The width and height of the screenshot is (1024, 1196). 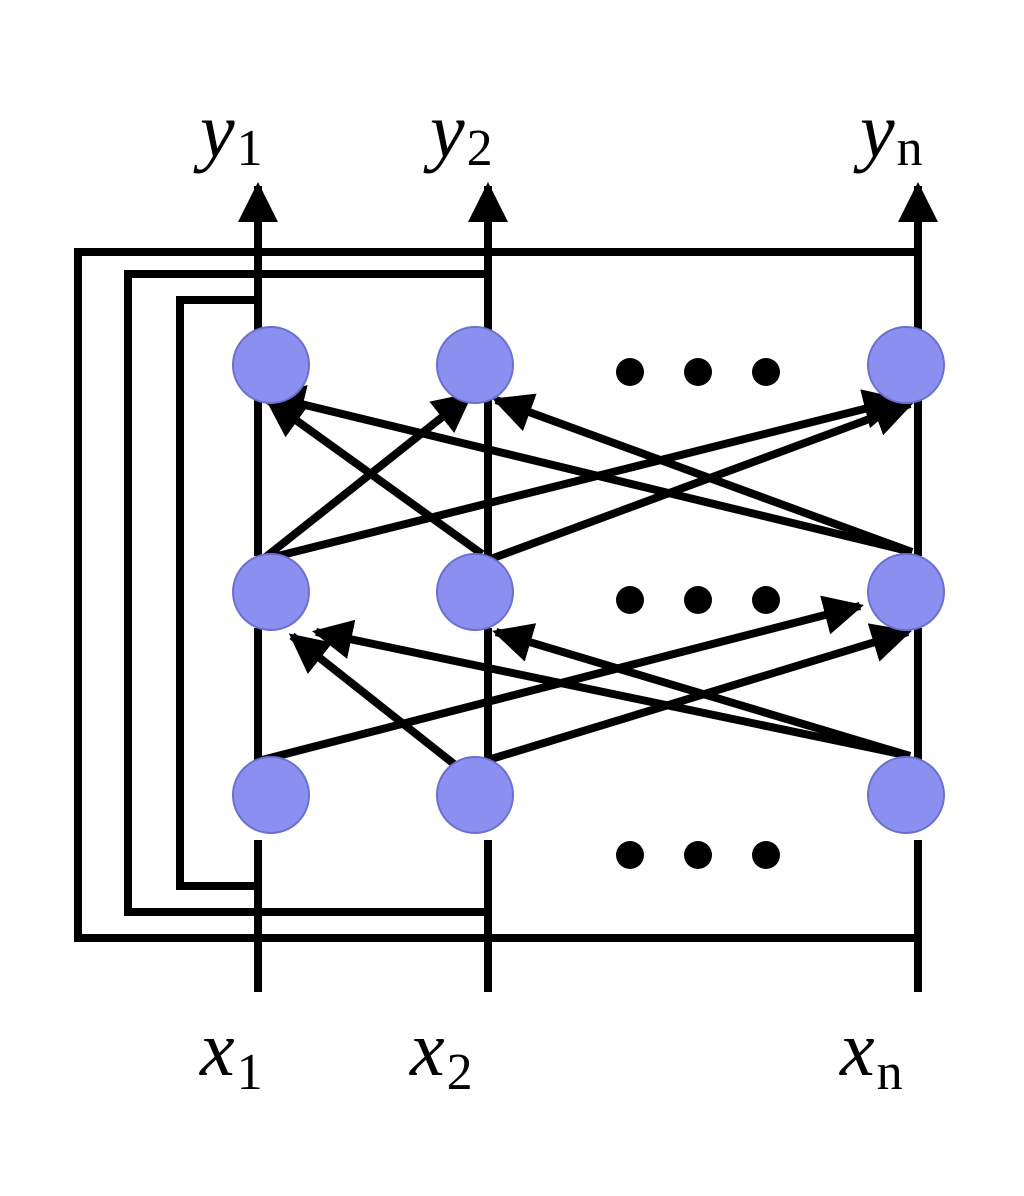 I want to click on connection-hn-to-o1, so click(x=588, y=470).